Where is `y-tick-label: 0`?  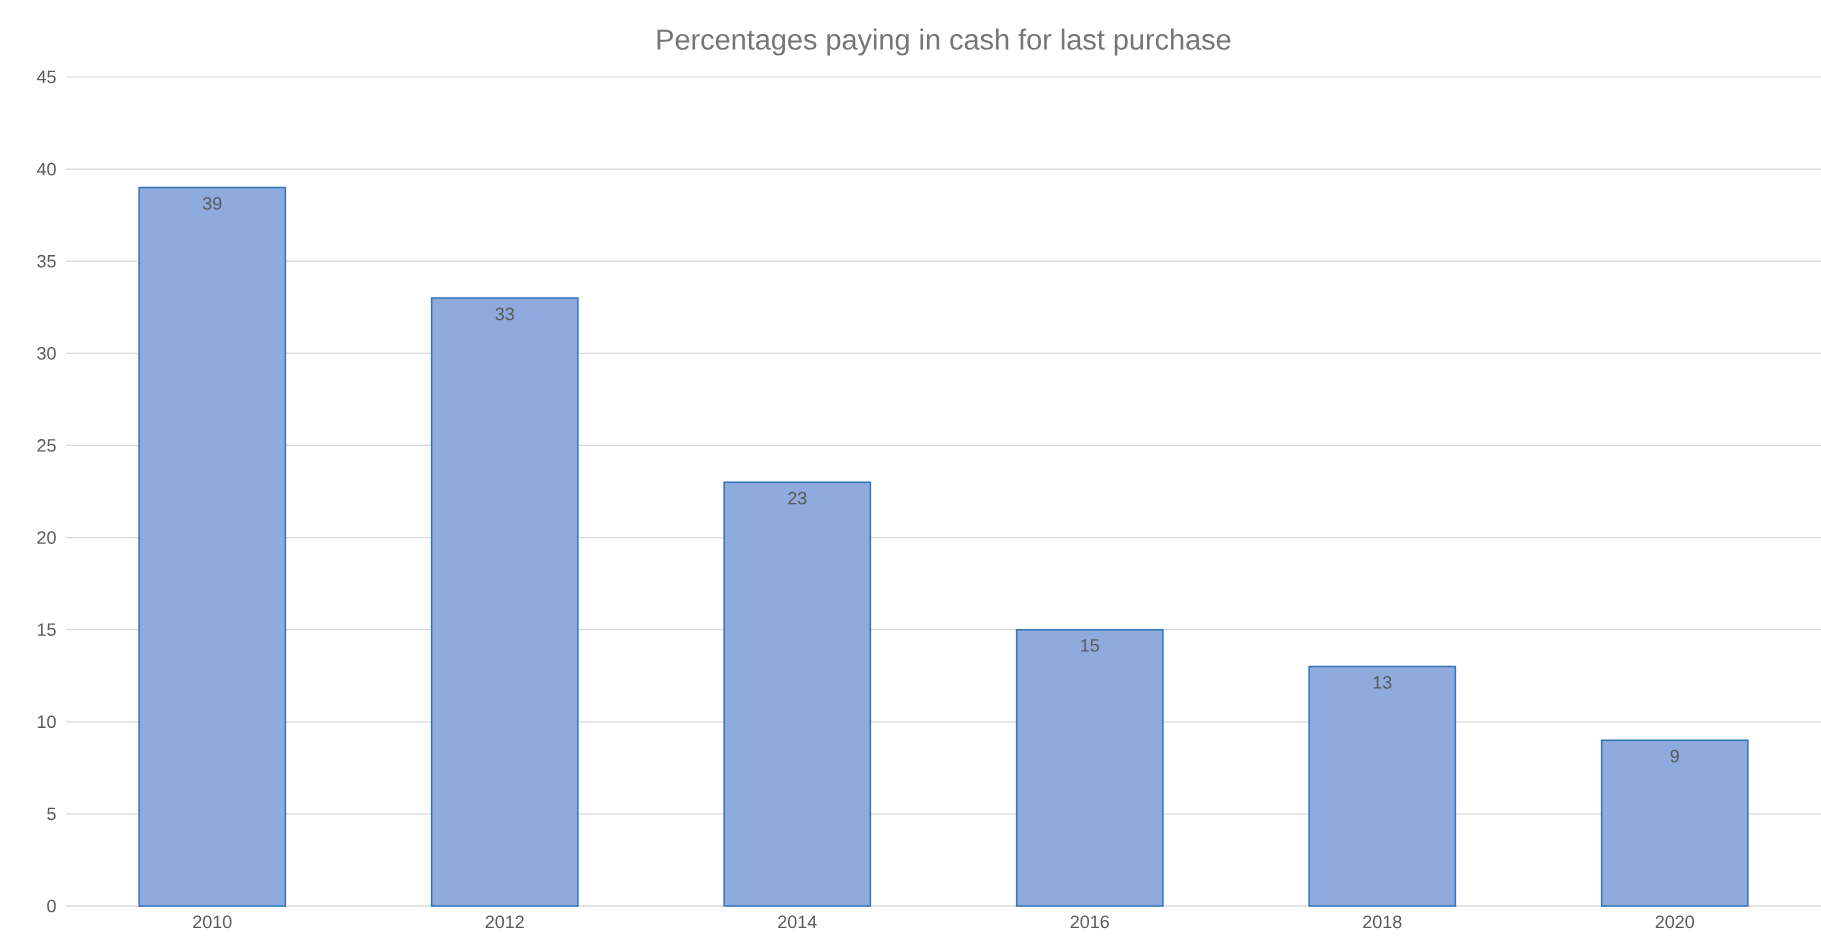 y-tick-label: 0 is located at coordinates (51, 906).